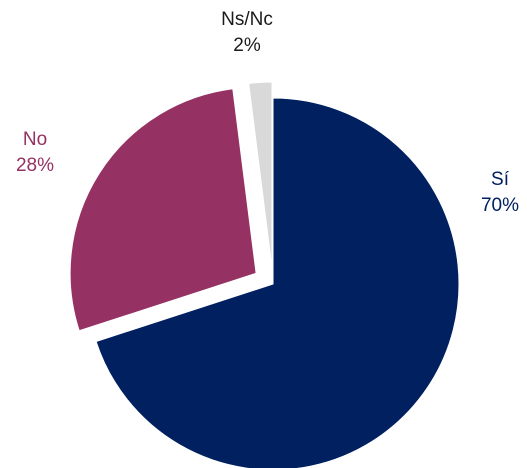  What do you see at coordinates (247, 45) in the screenshot?
I see `slice-value-label: 2%` at bounding box center [247, 45].